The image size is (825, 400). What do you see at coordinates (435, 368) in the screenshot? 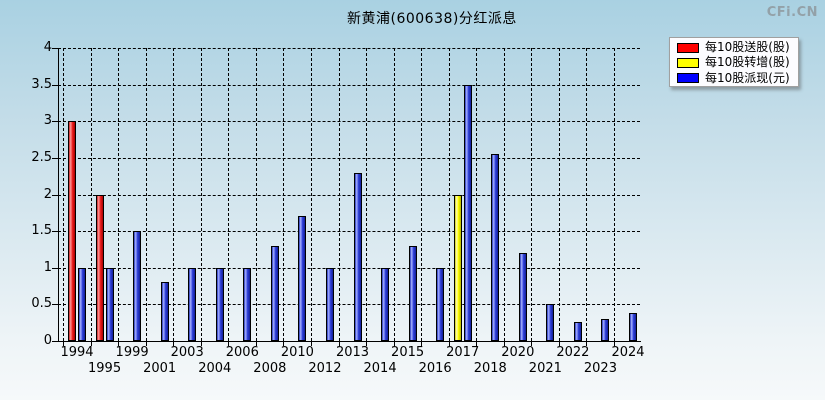
I see `x-tick-label: 2016` at bounding box center [435, 368].